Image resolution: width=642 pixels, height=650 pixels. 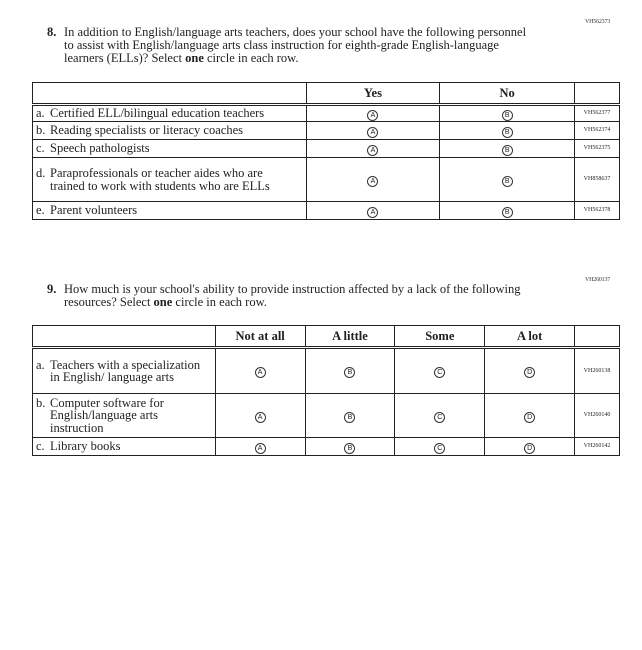 What do you see at coordinates (597, 113) in the screenshot?
I see `item-code: VH562377` at bounding box center [597, 113].